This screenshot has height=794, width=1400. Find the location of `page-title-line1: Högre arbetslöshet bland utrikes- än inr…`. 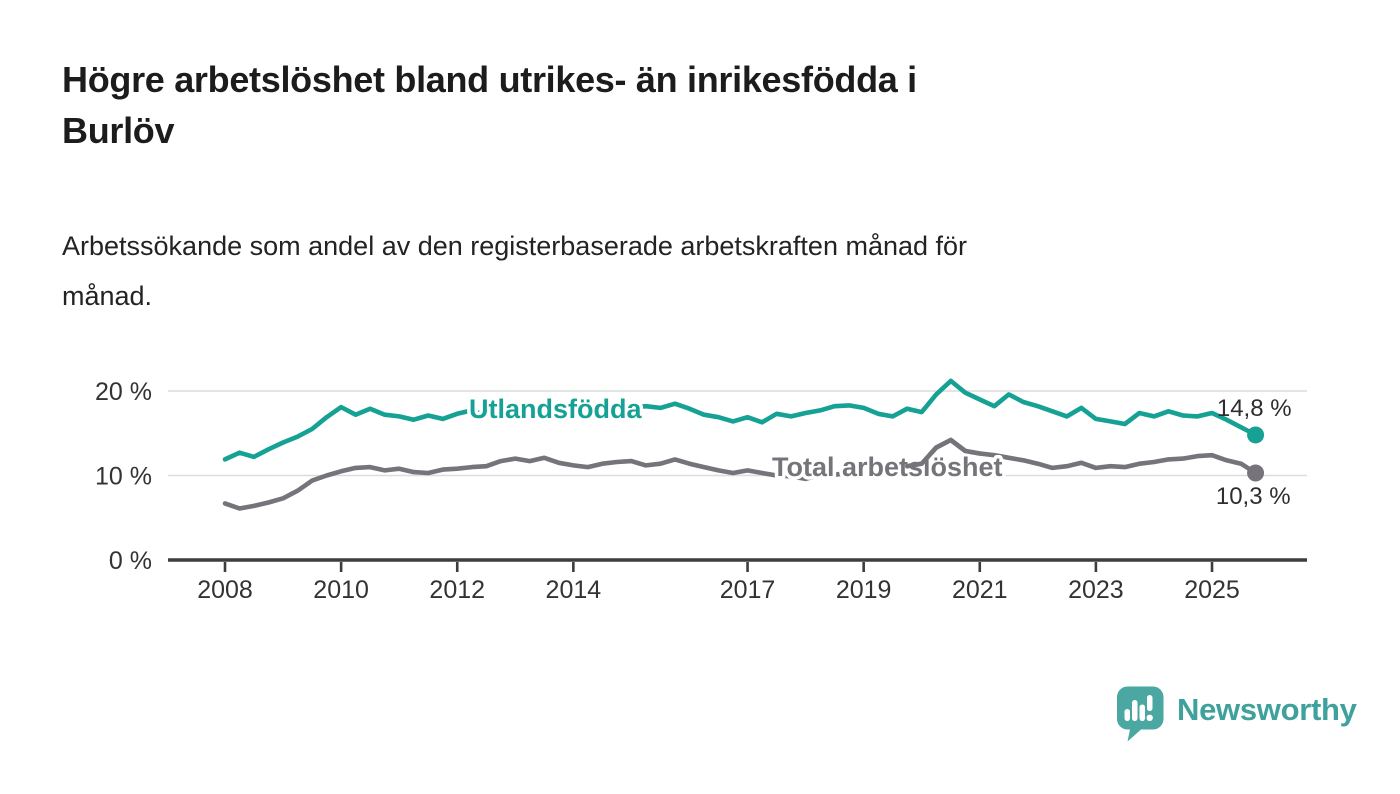

page-title-line1: Högre arbetslöshet bland utrikes- än inr… is located at coordinates (489, 79).